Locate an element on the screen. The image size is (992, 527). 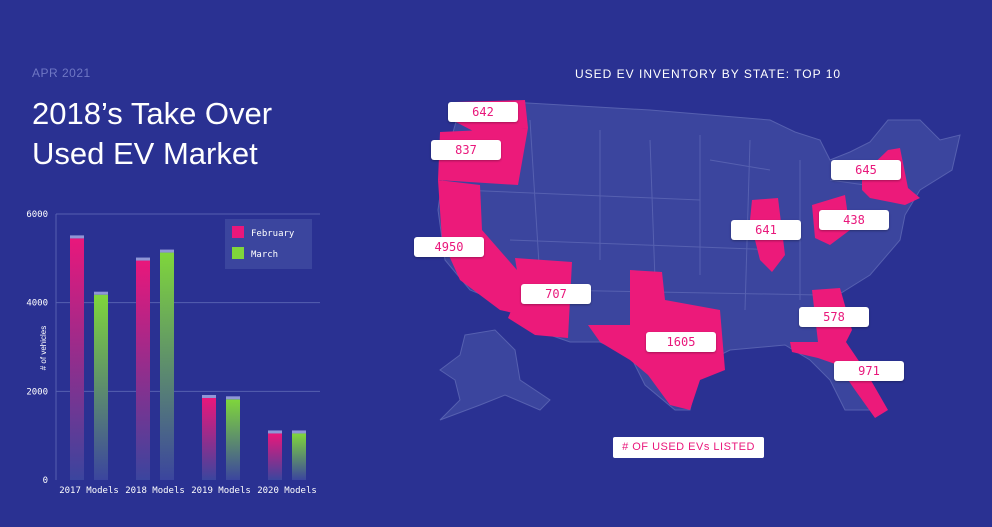
label-florida: 971 is located at coordinates (869, 371).